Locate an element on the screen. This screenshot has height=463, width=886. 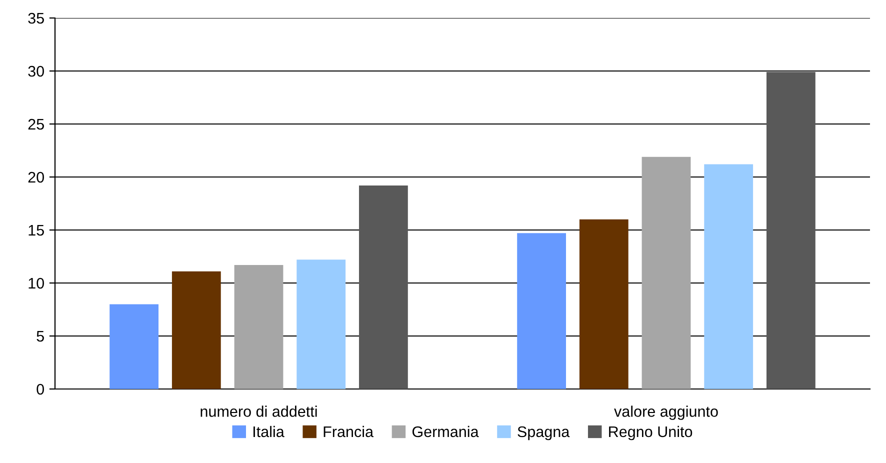
legend-label: Francia is located at coordinates (349, 432).